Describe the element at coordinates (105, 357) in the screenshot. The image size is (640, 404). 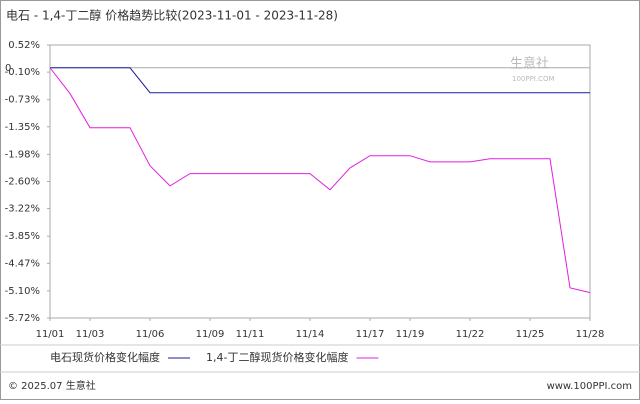
I see `legend-label: 电石现货价格变化幅度` at that location.